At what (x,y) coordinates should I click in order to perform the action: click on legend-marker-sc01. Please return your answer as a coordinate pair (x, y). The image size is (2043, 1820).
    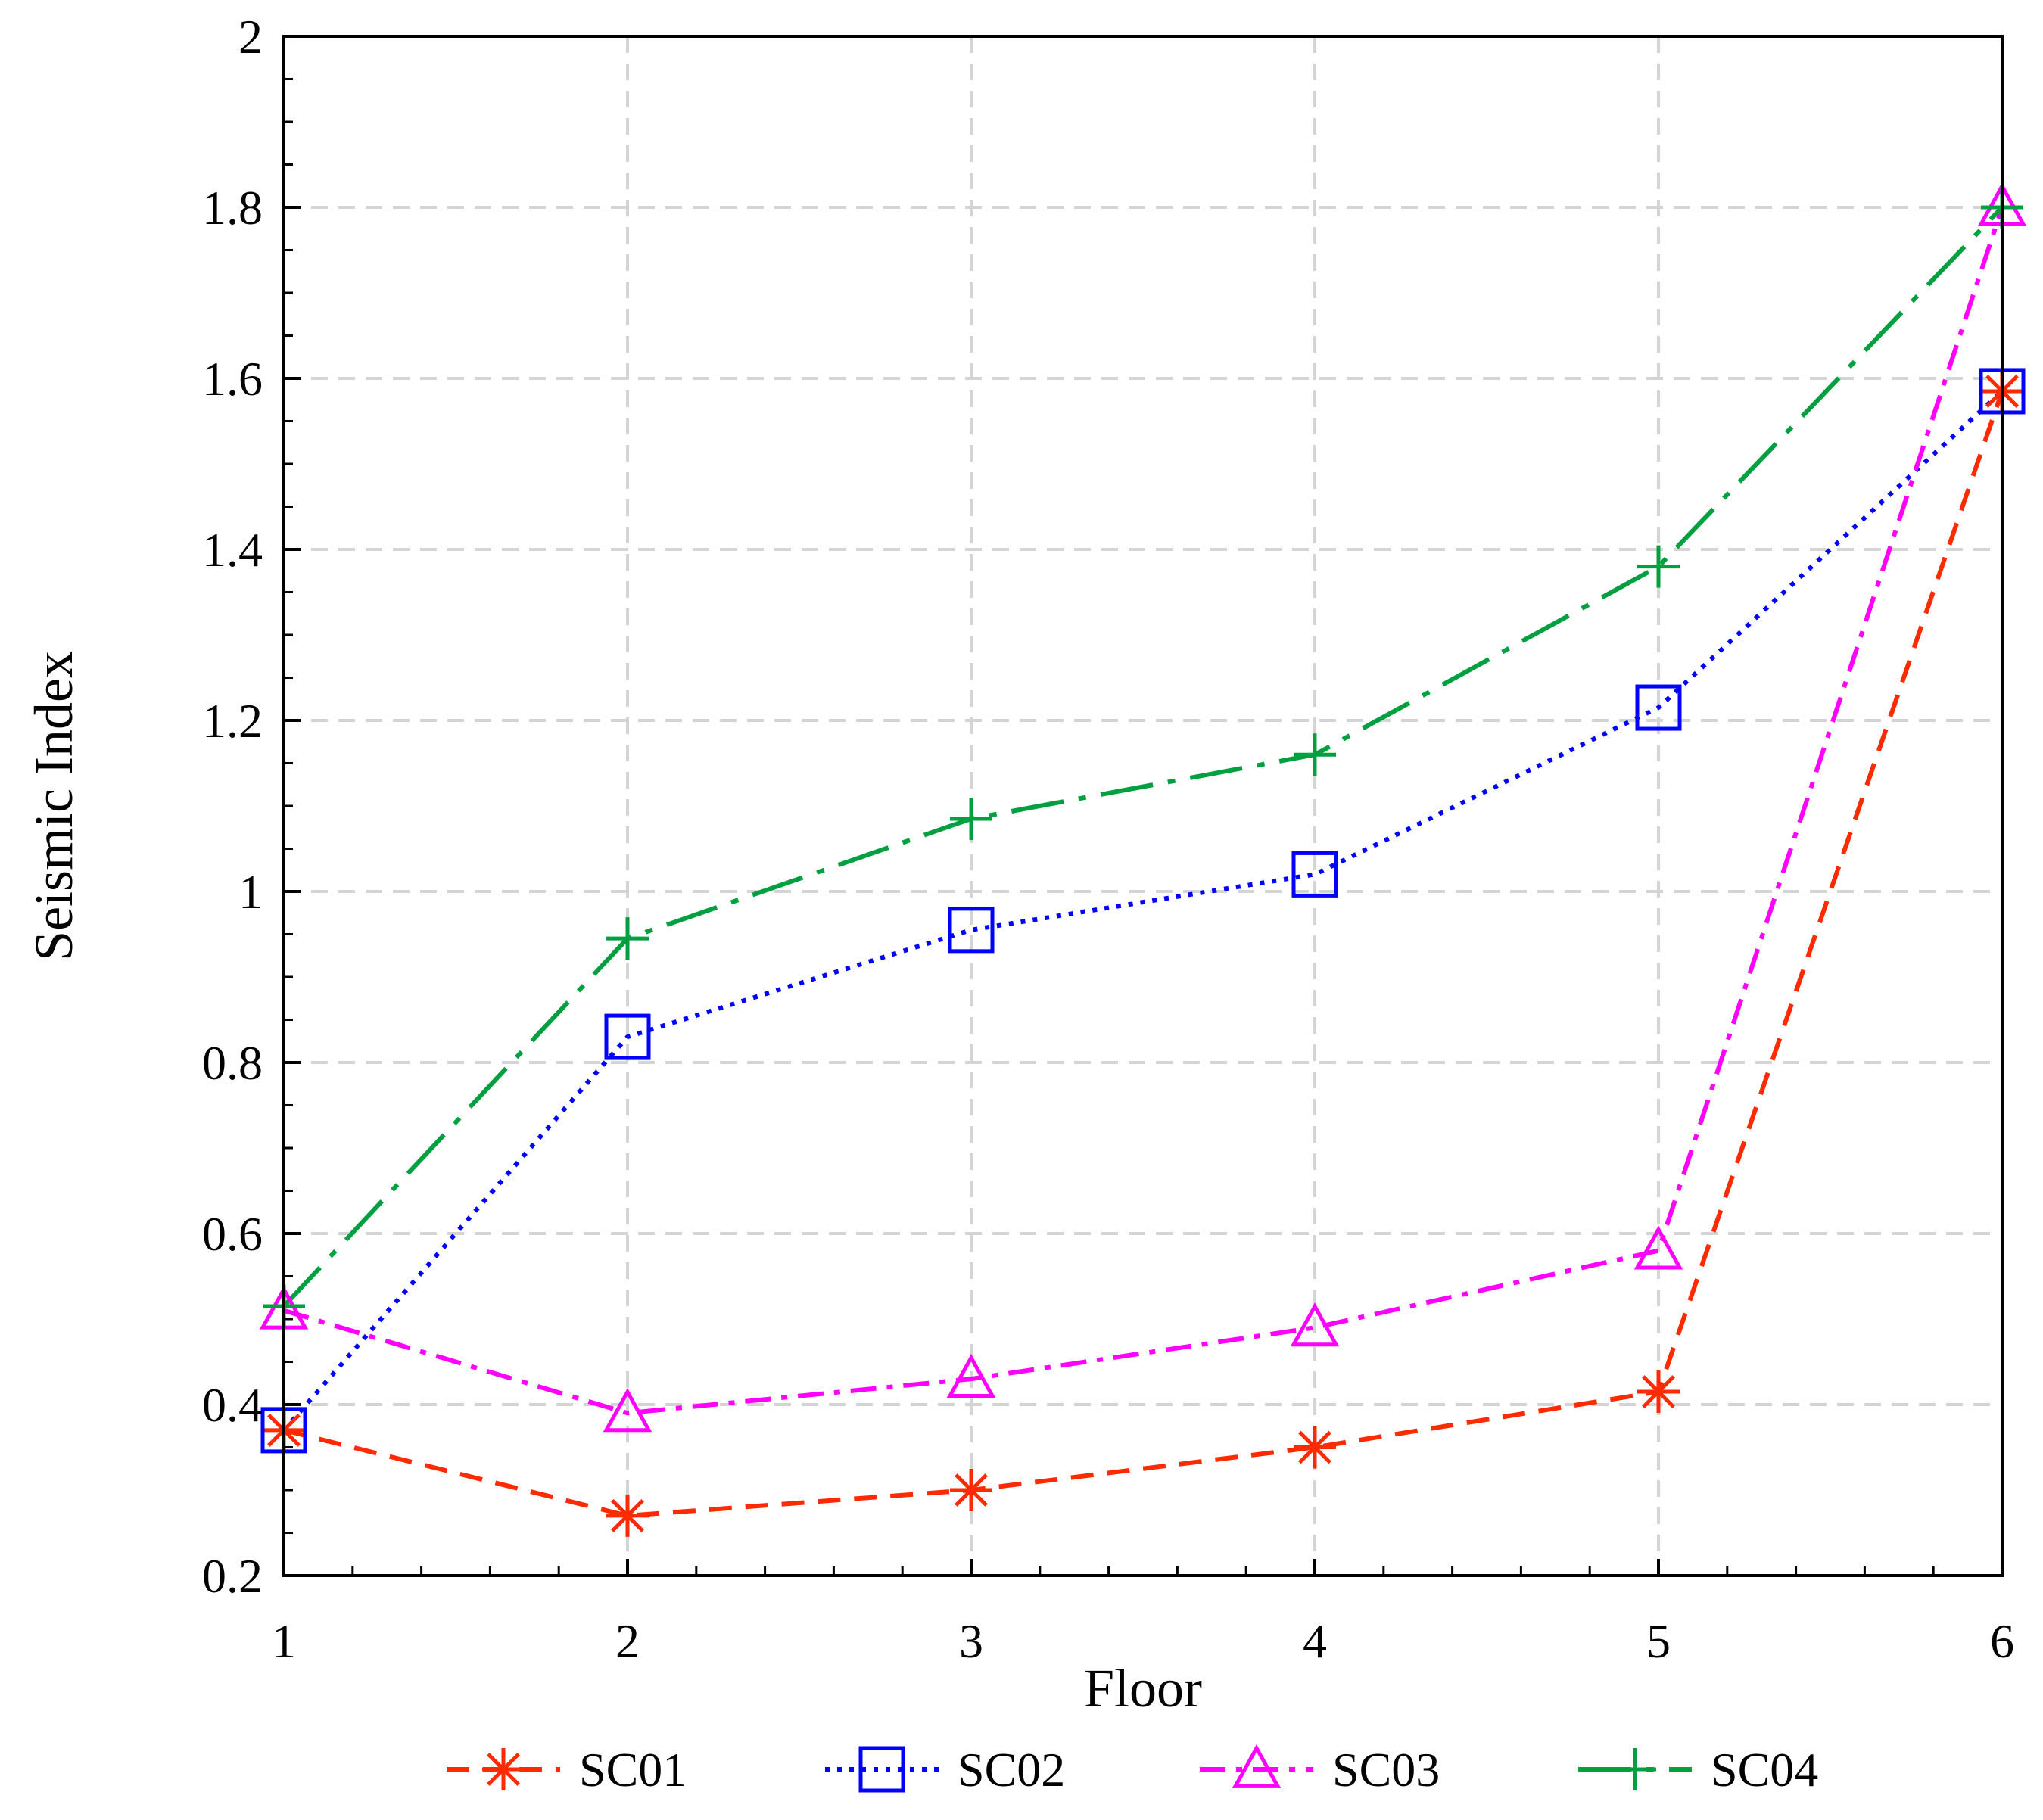
    Looking at the image, I should click on (503, 1769).